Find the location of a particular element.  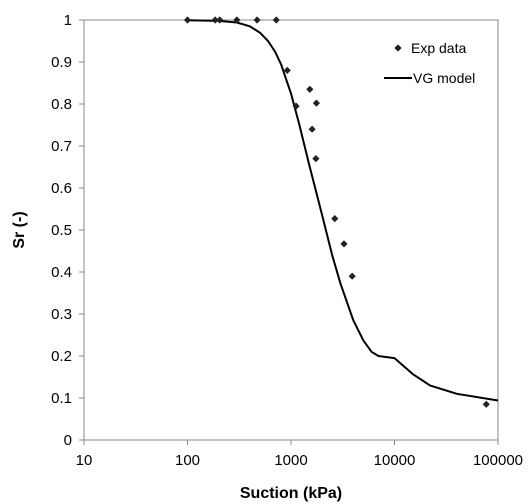

y-tick-label: 0.4 is located at coordinates (61, 272).